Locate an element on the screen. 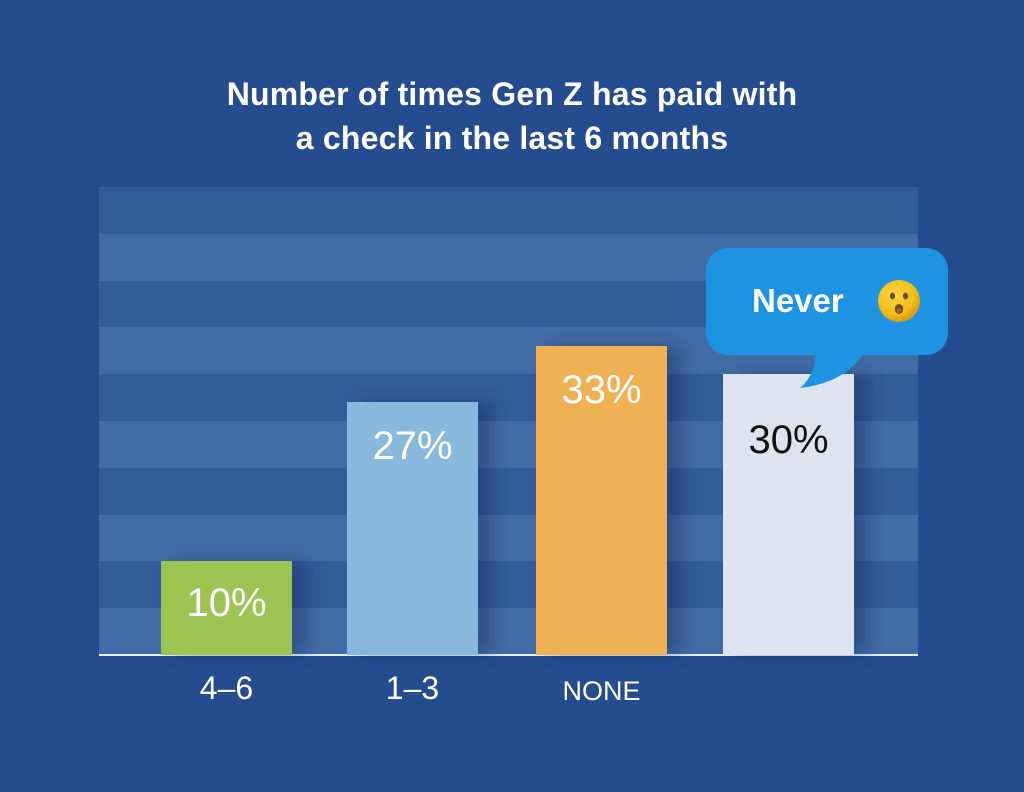 Image resolution: width=1024 pixels, height=792 pixels. annotation-speech-bubble: Never is located at coordinates (827, 301).